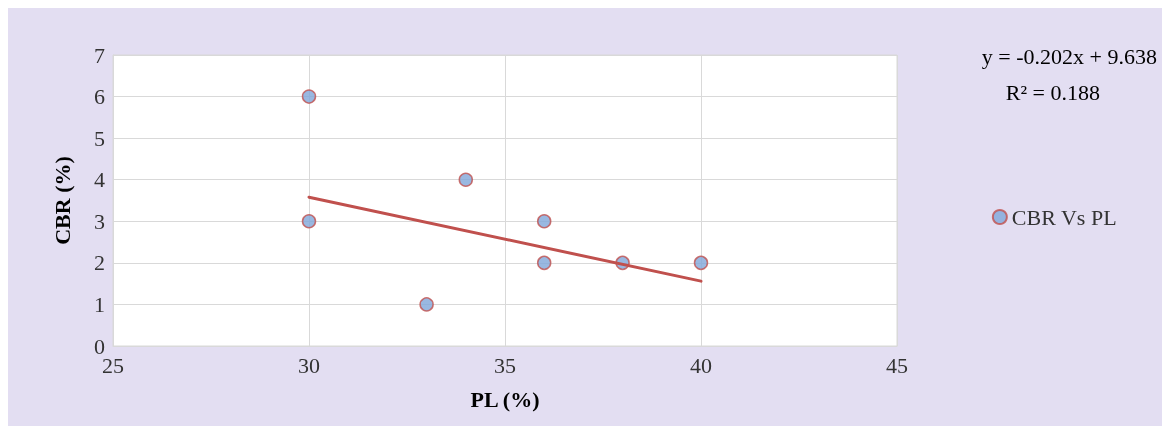 The height and width of the screenshot is (434, 1170). Describe the element at coordinates (99, 263) in the screenshot. I see `y-tick-label: 2` at that location.